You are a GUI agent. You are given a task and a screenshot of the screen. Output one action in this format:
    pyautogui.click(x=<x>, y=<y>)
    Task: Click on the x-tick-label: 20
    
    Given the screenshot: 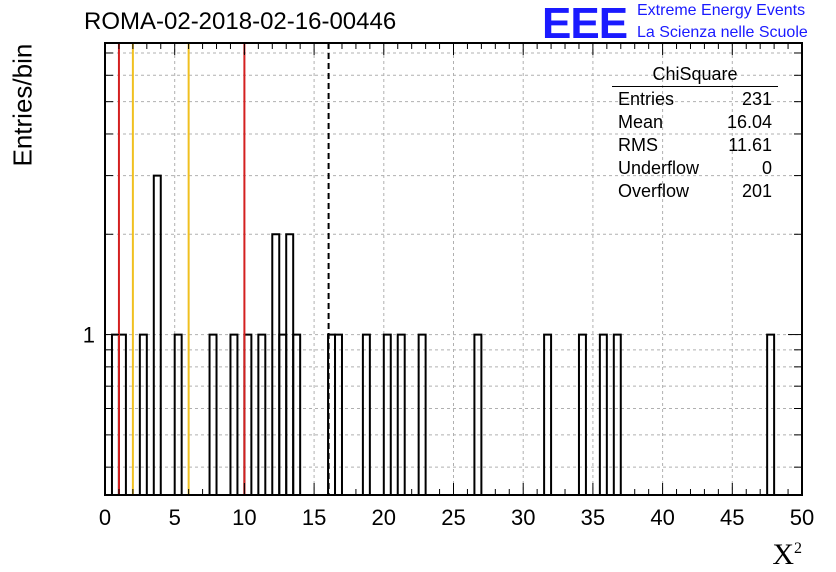 What is the action you would take?
    pyautogui.click(x=384, y=517)
    